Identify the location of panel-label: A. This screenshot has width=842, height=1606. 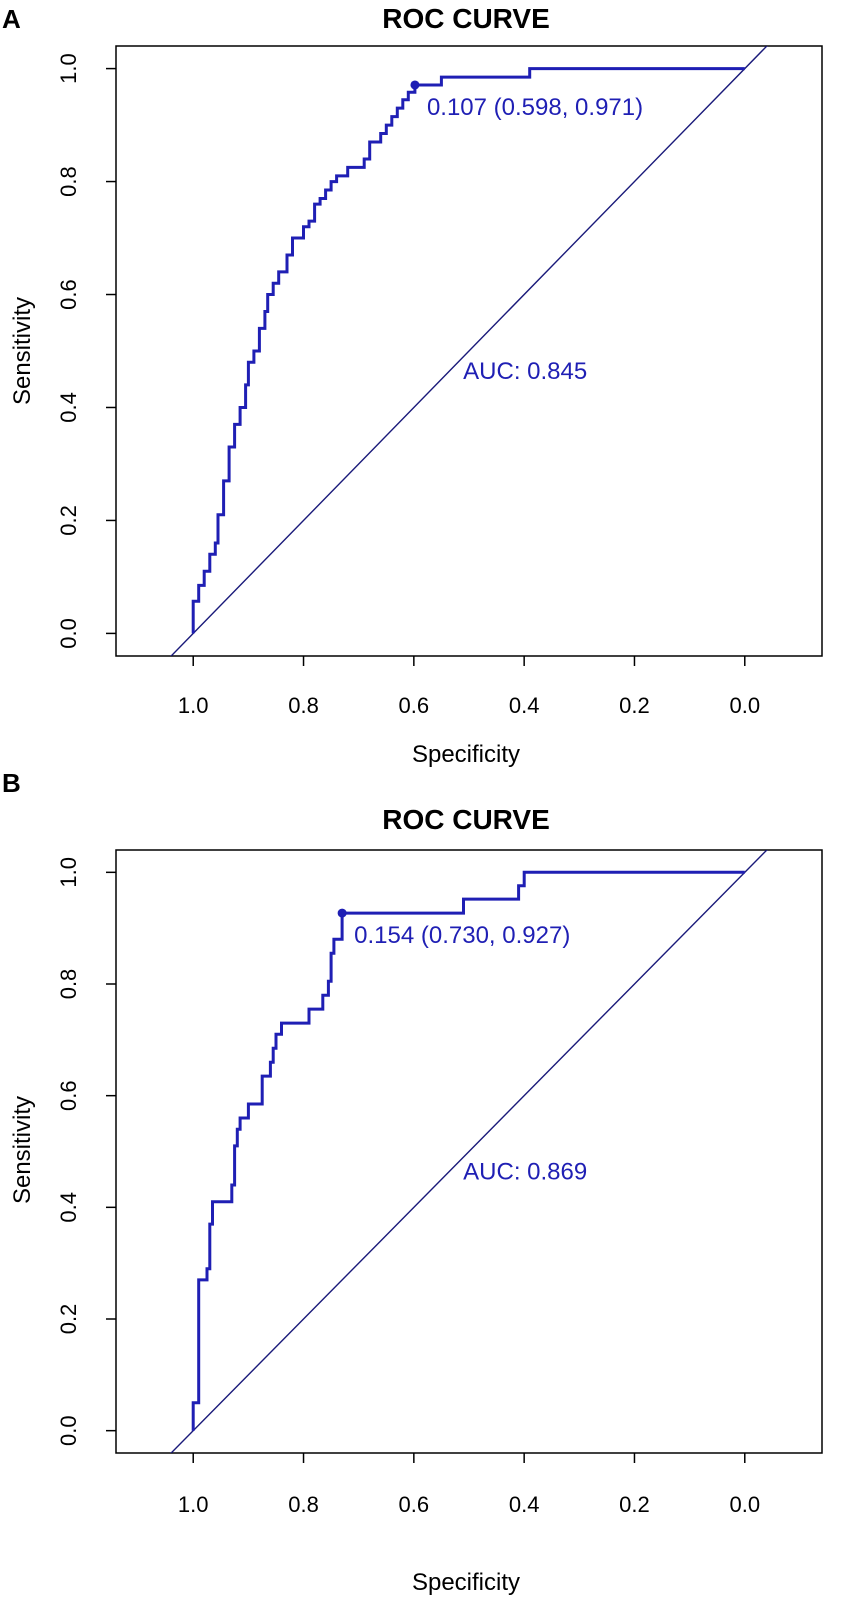
(11, 19).